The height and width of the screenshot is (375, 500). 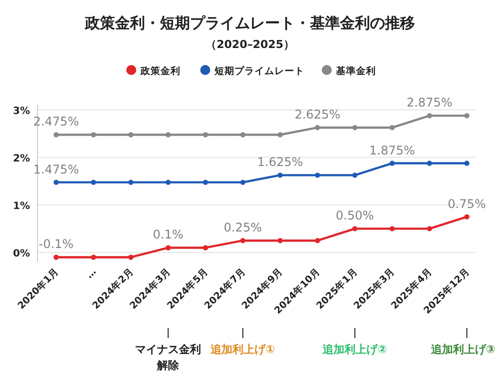 What do you see at coordinates (392, 150) in the screenshot?
I see `data-label: 1.875%` at bounding box center [392, 150].